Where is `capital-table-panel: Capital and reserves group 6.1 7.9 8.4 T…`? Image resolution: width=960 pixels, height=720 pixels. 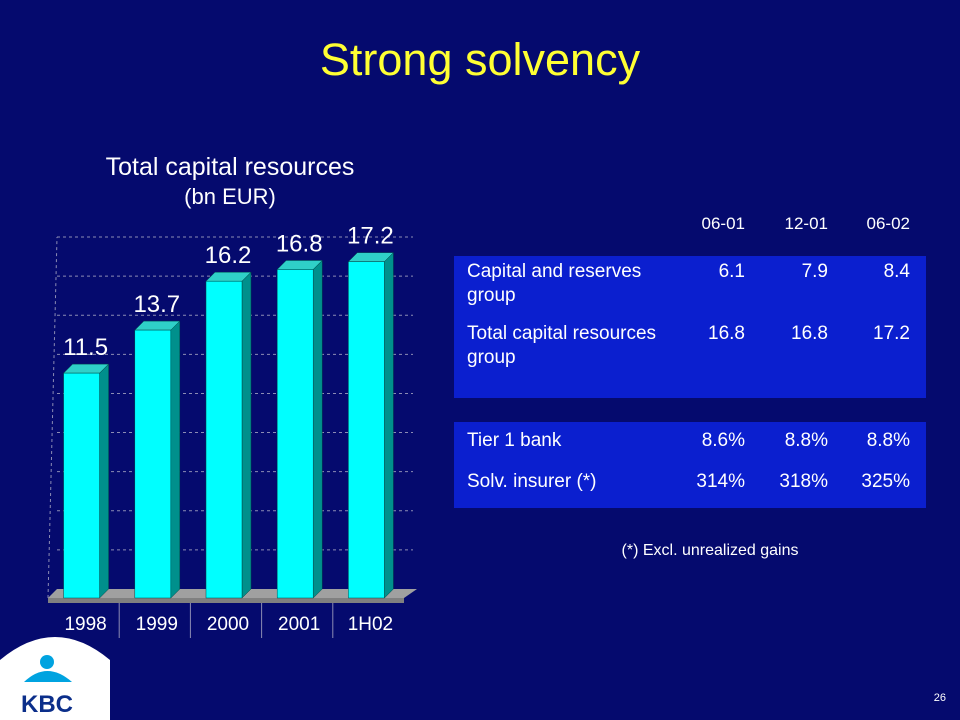
capital-table-panel: Capital and reserves group 6.1 7.9 8.4 T… is located at coordinates (690, 327).